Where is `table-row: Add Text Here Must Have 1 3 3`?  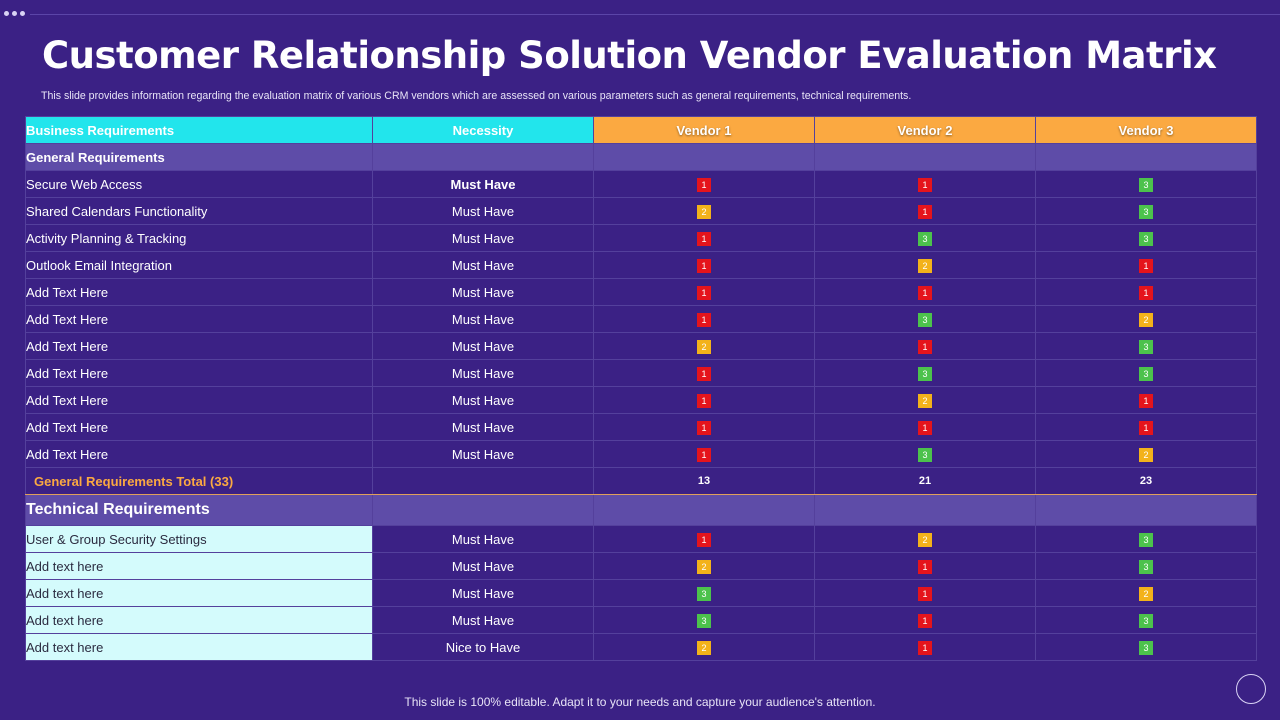
table-row: Add Text Here Must Have 1 3 3 is located at coordinates (641, 373).